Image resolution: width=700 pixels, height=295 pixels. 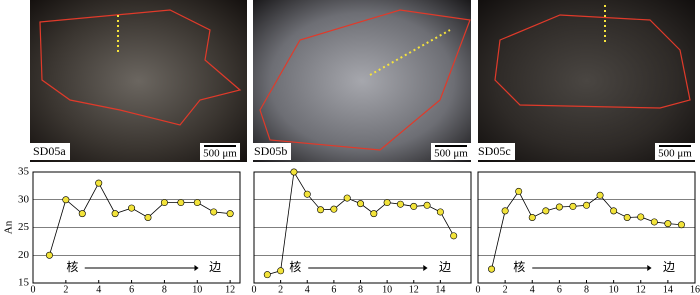 What do you see at coordinates (24, 199) in the screenshot?
I see `y-tick-label: 30` at bounding box center [24, 199].